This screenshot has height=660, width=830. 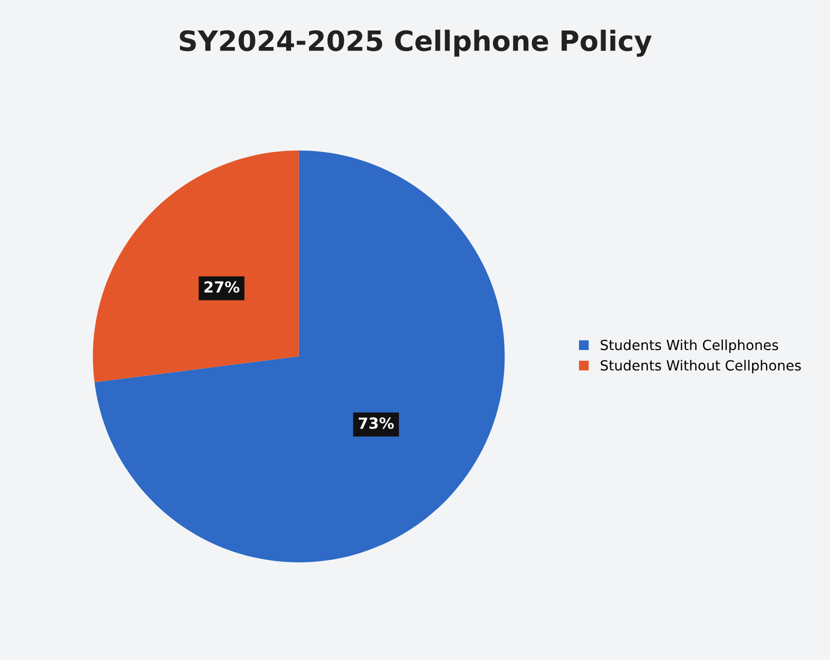 What do you see at coordinates (689, 346) in the screenshot?
I see `legend-label: Students With Cellphones` at bounding box center [689, 346].